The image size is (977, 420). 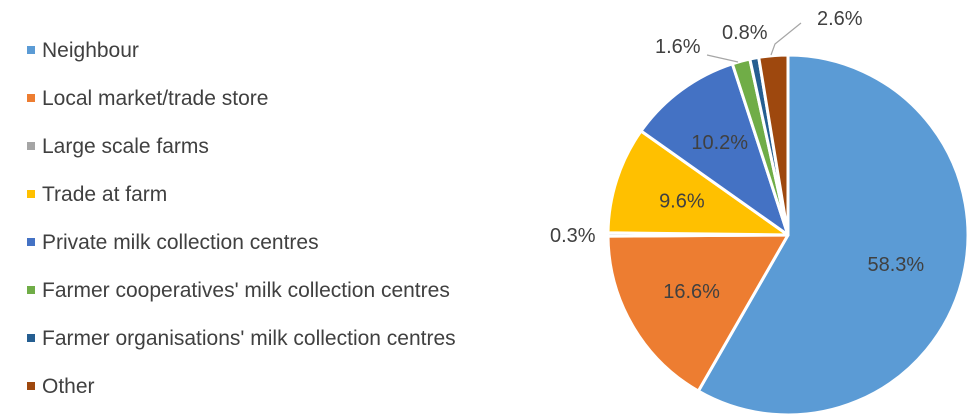 I want to click on legend-swatch-other, so click(x=31, y=386).